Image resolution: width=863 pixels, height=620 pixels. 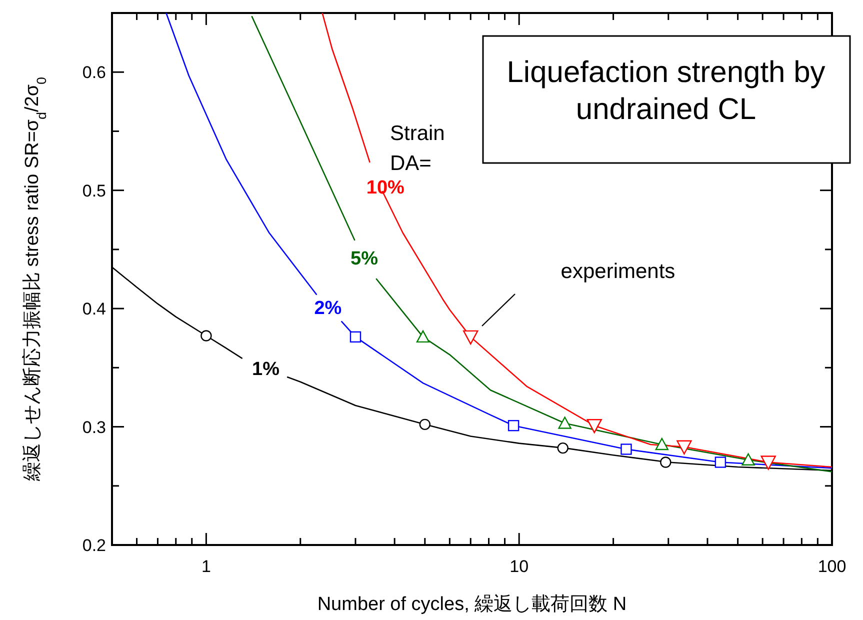 I want to click on annotation: experiments, so click(x=618, y=271).